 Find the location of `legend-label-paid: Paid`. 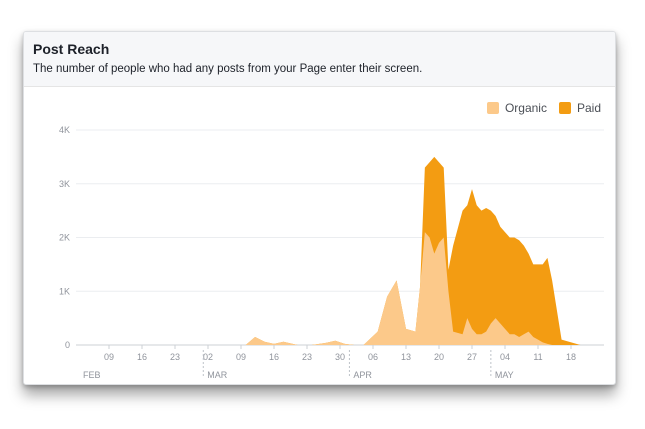

legend-label-paid: Paid is located at coordinates (588, 108).